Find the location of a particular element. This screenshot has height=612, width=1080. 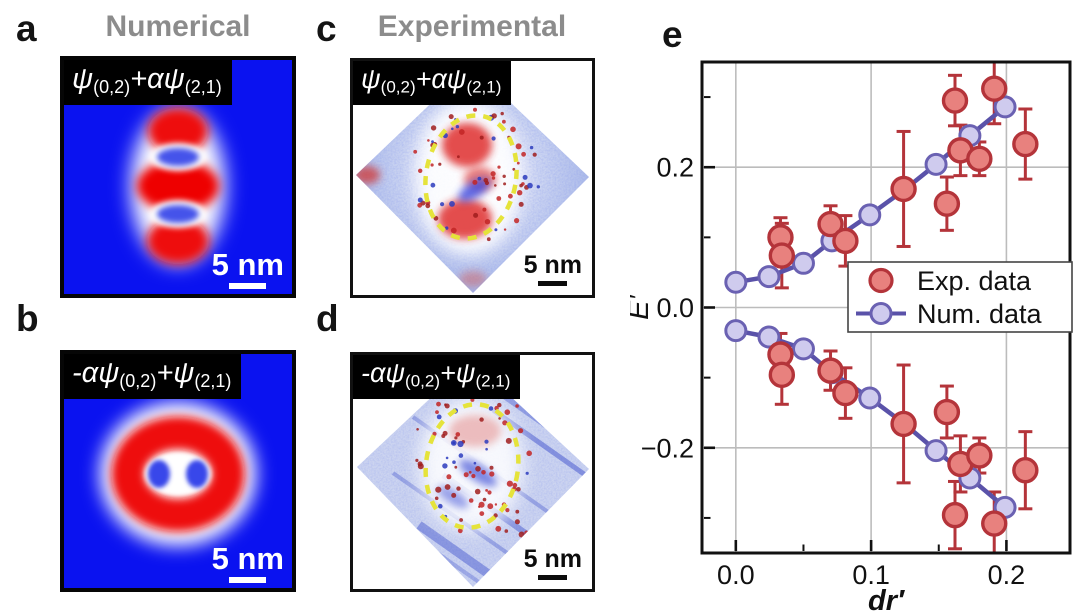

legend-num-marker is located at coordinates (881, 313).